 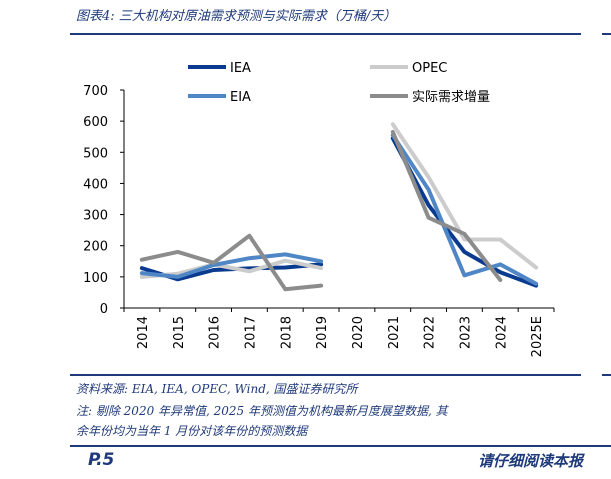 I want to click on y-tick-label: 500, so click(x=95, y=153).